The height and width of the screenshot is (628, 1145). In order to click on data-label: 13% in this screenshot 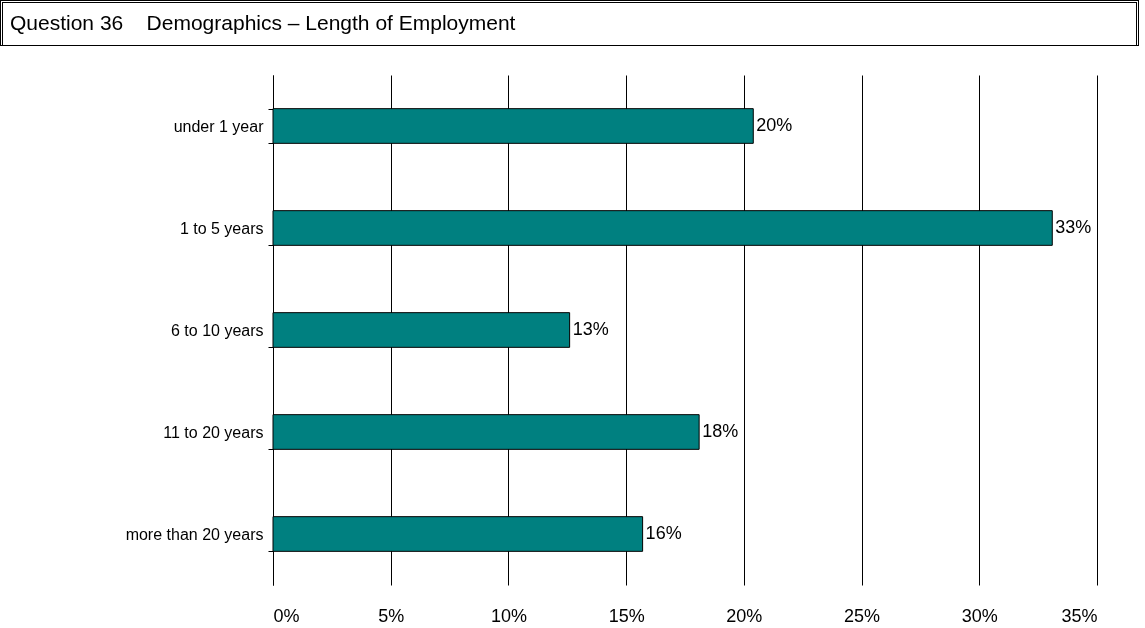, I will do `click(590, 329)`.